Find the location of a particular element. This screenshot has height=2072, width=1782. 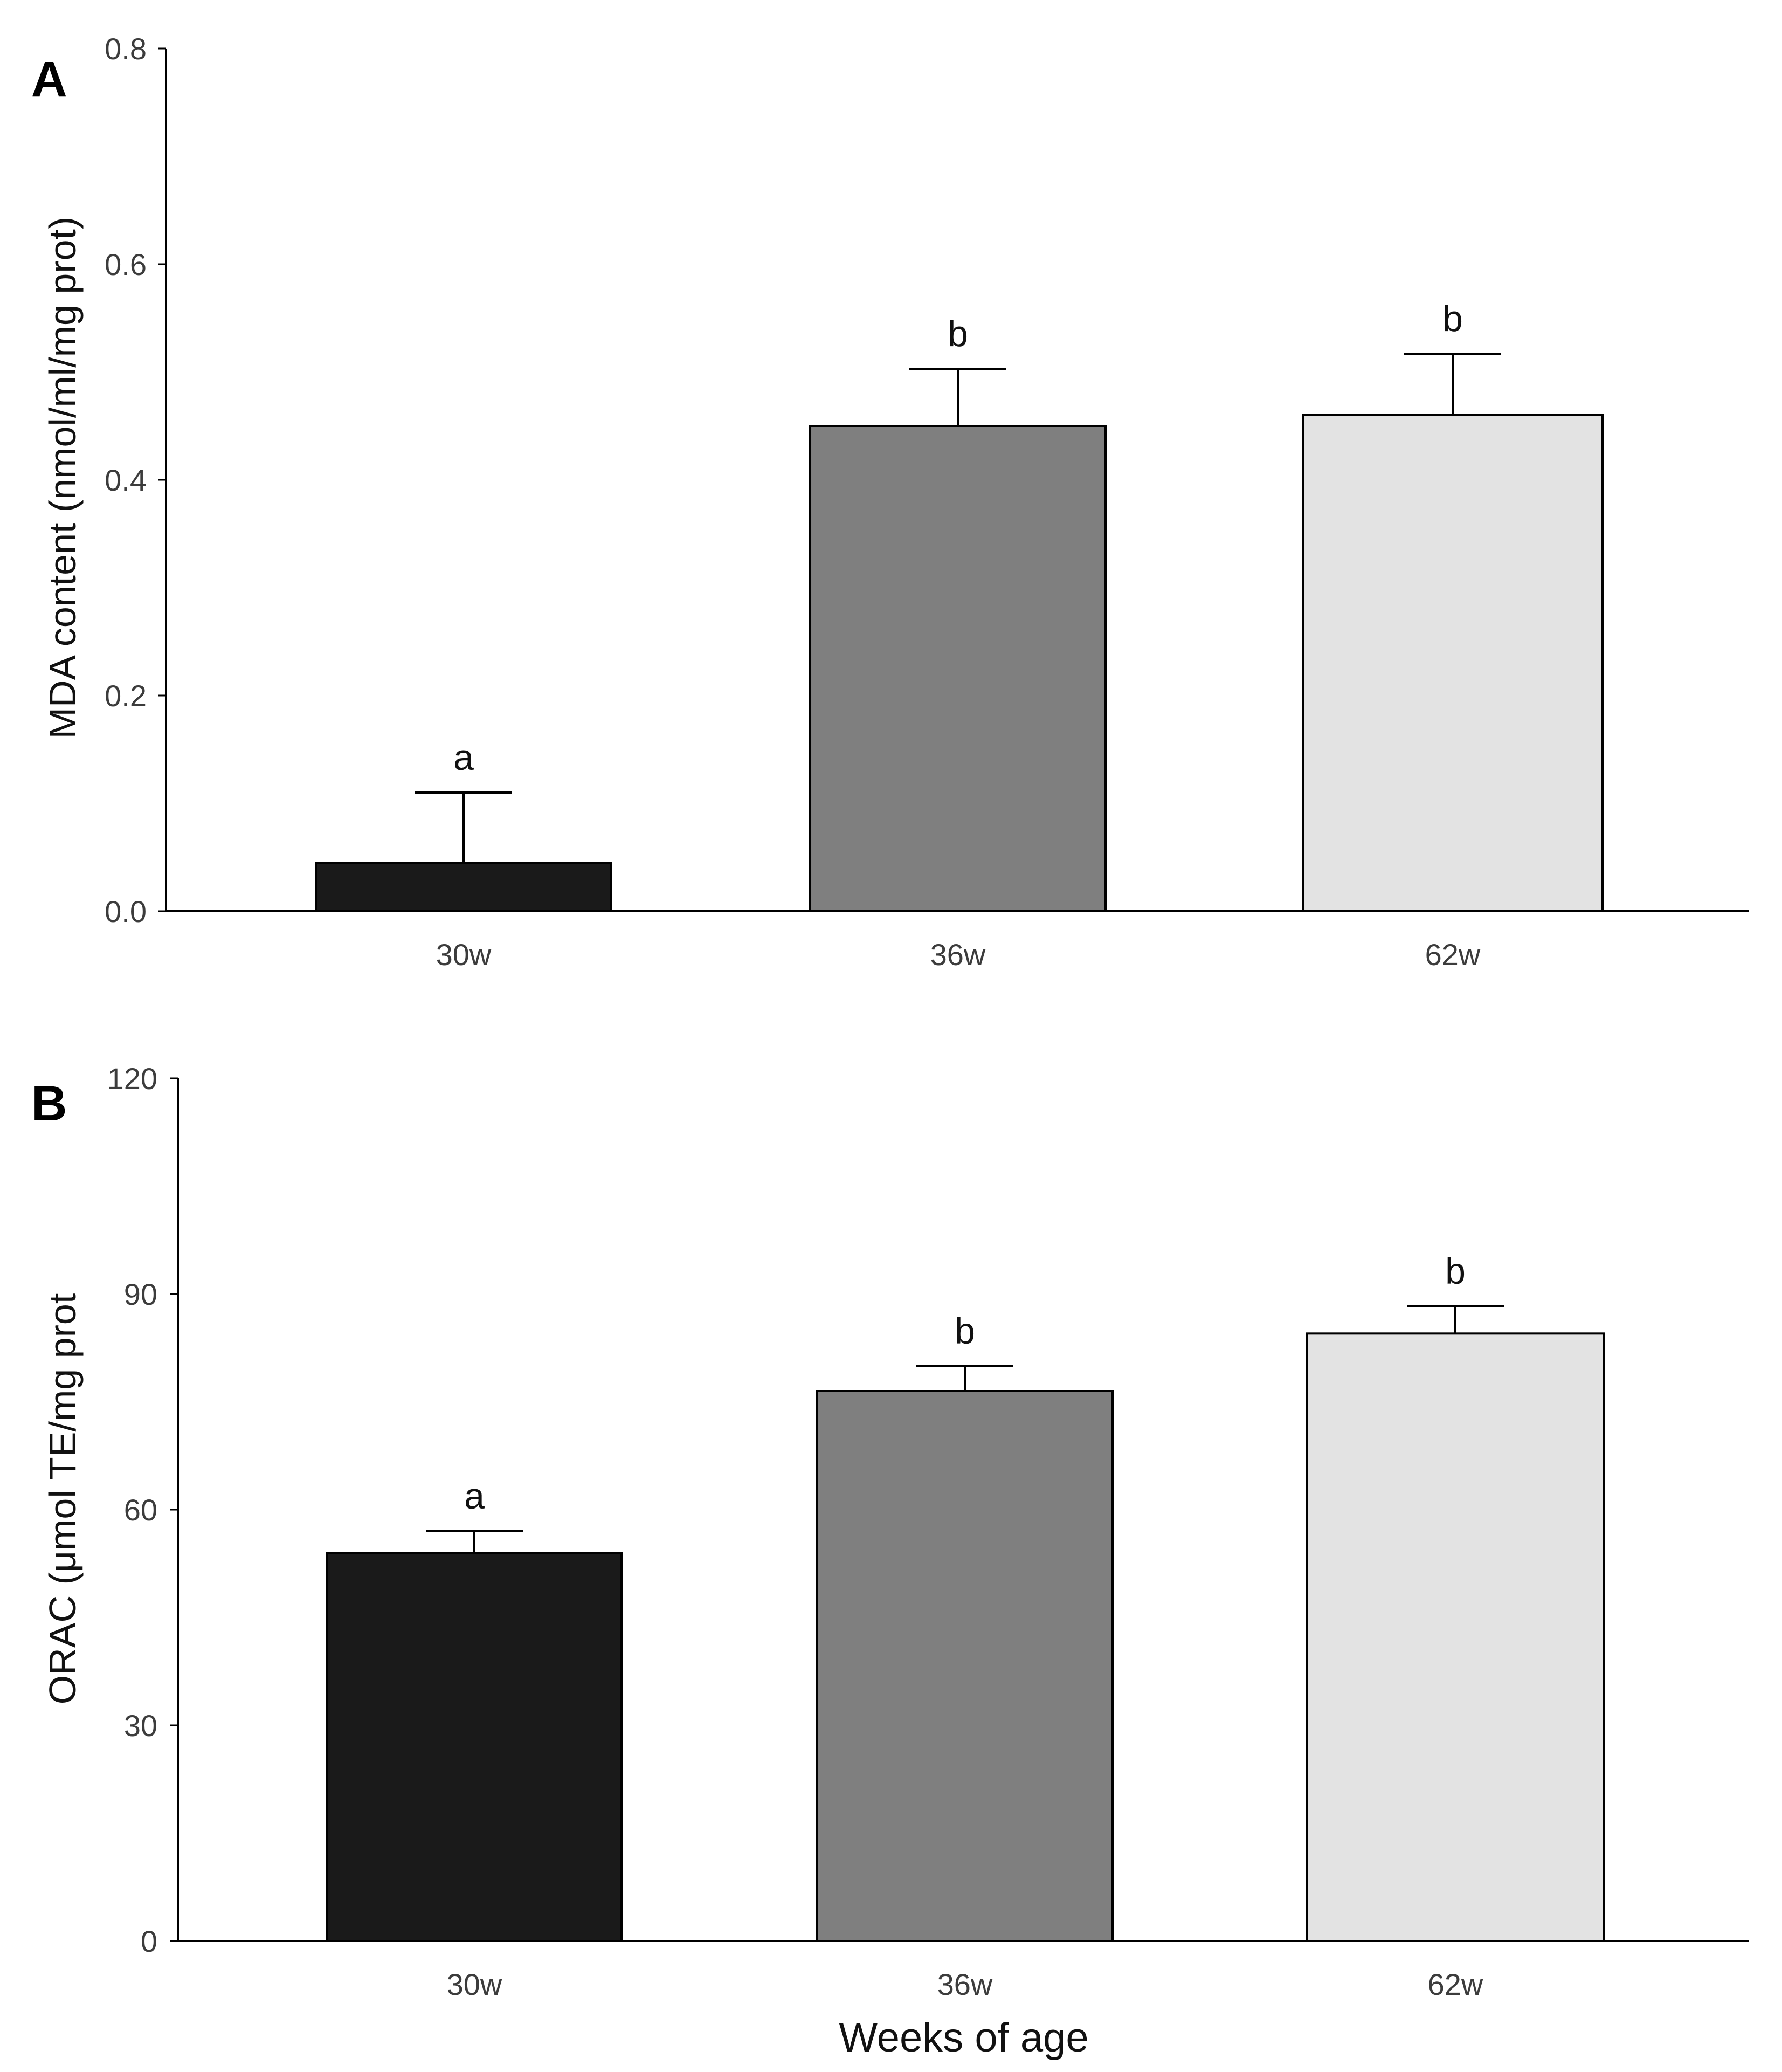

panel-b-x-axis-title: Weeks of age is located at coordinates (964, 2038).